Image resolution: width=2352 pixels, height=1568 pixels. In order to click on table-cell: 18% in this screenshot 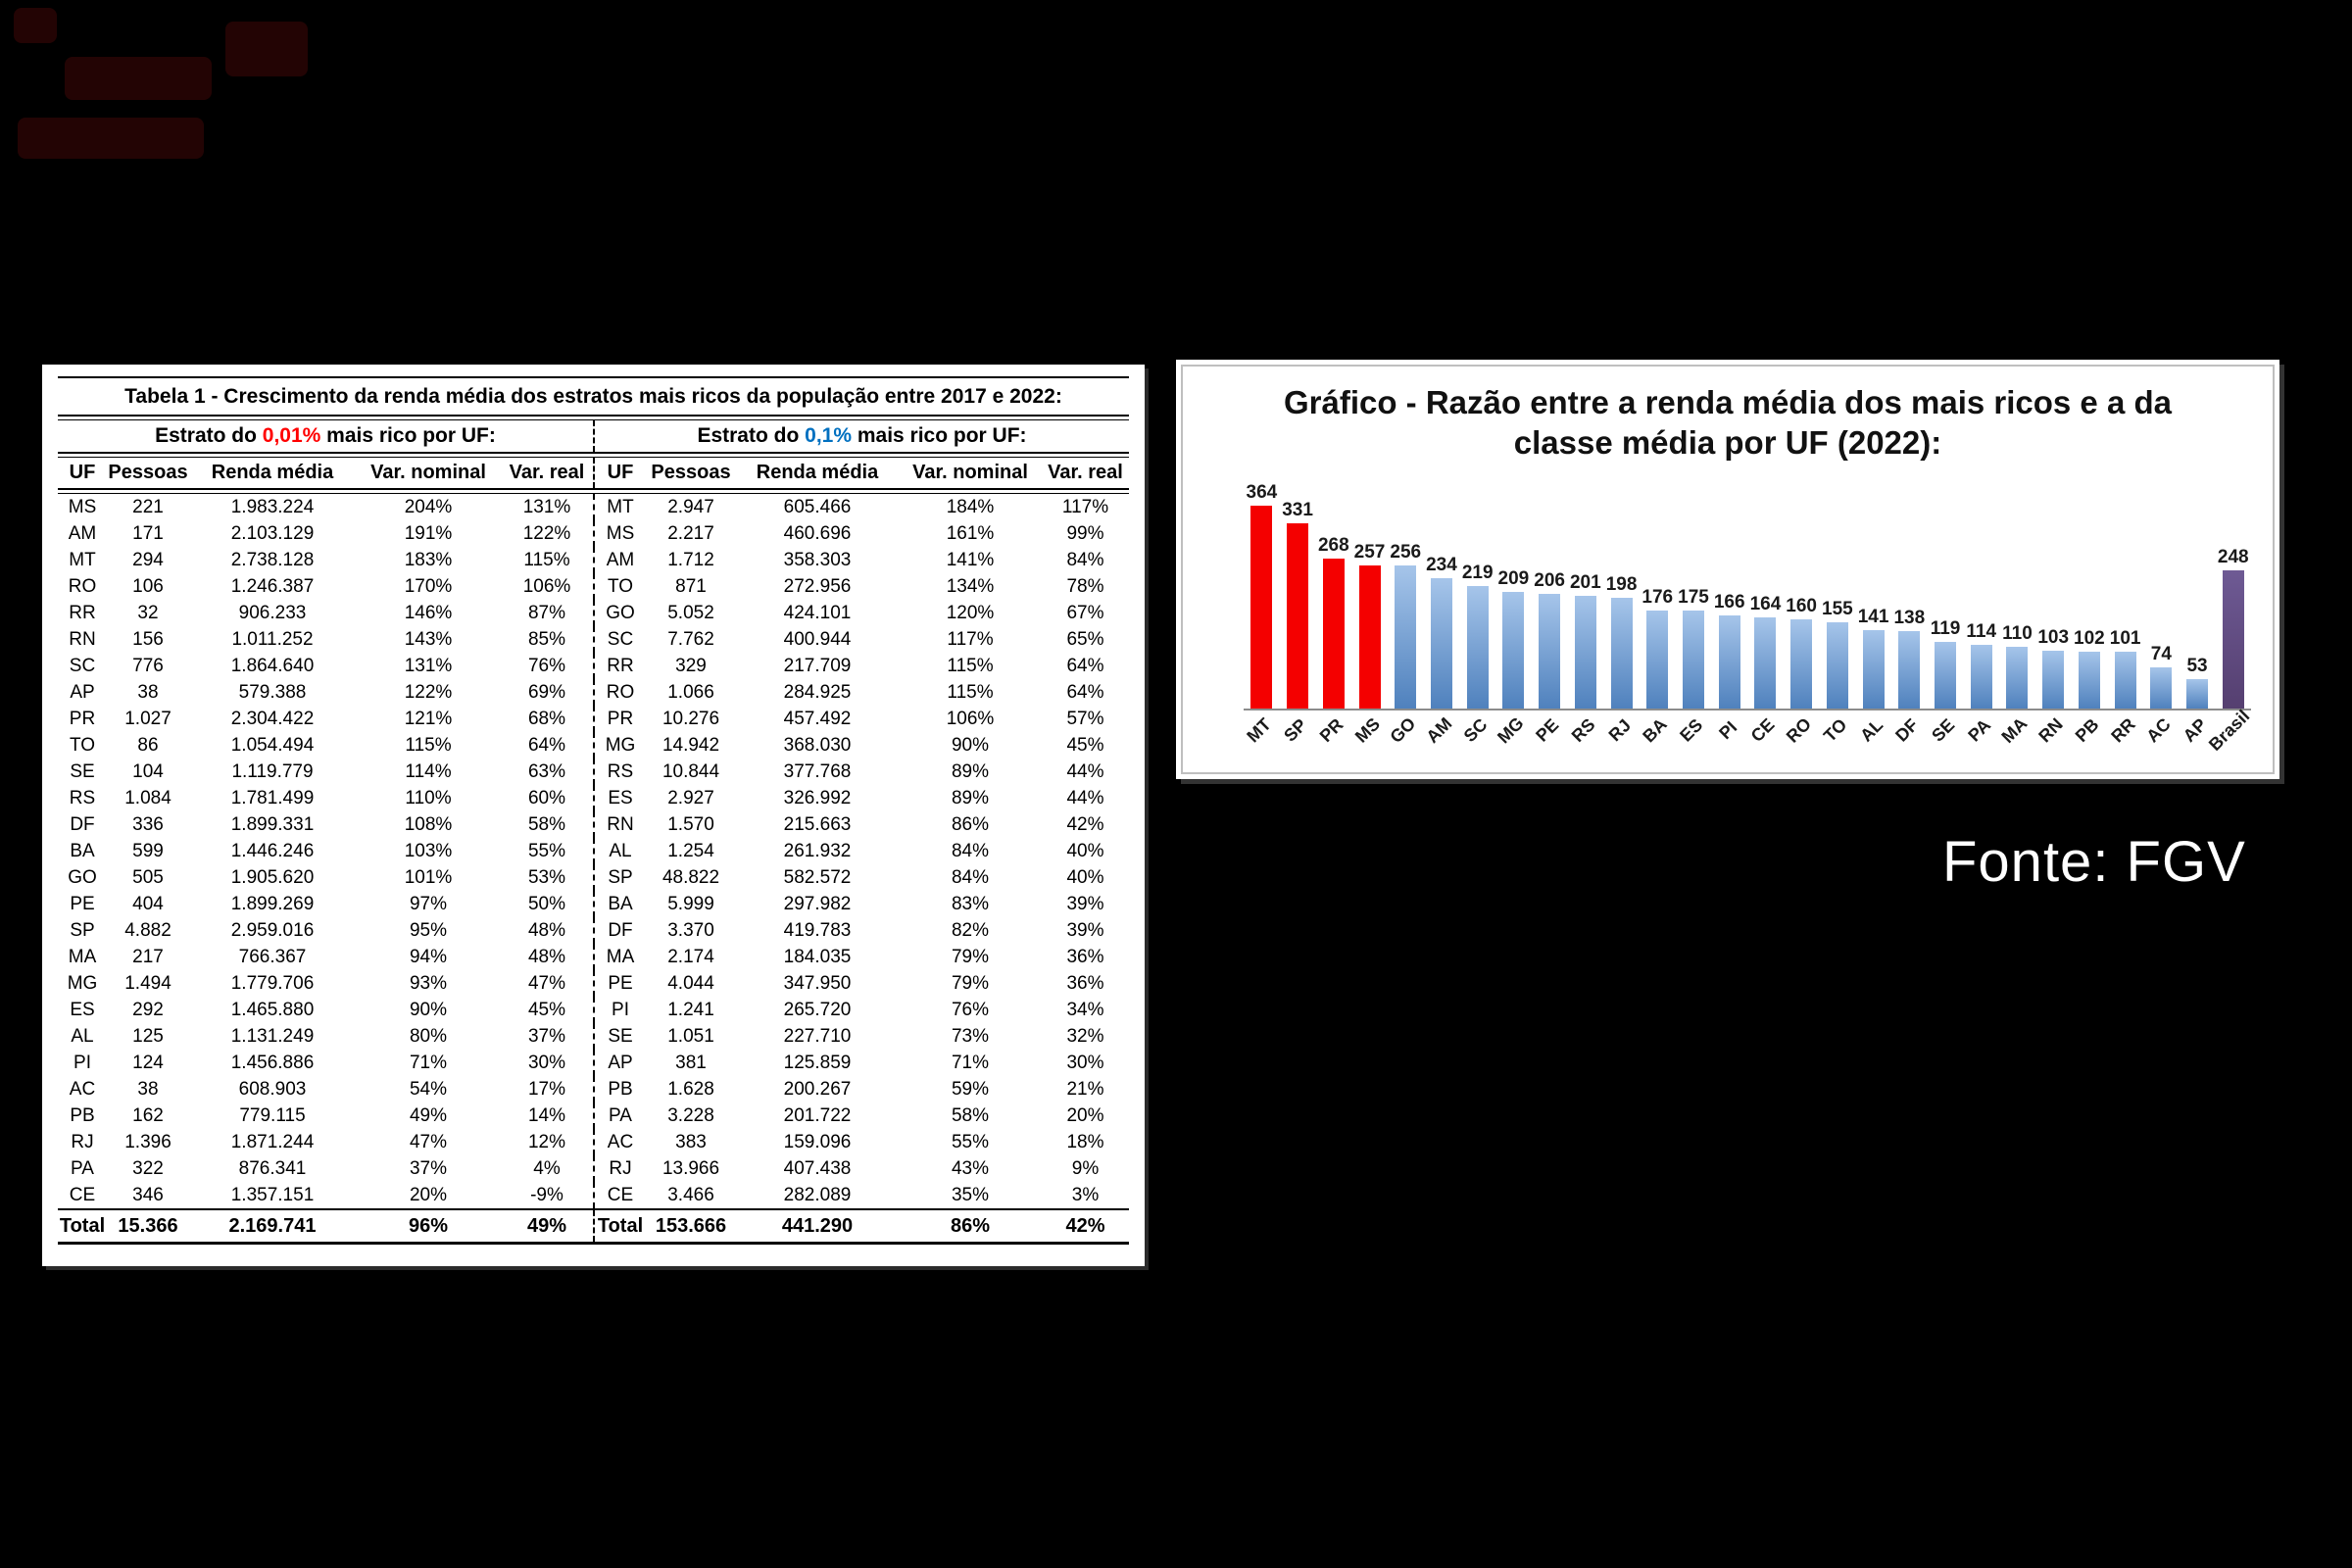, I will do `click(1085, 1142)`.